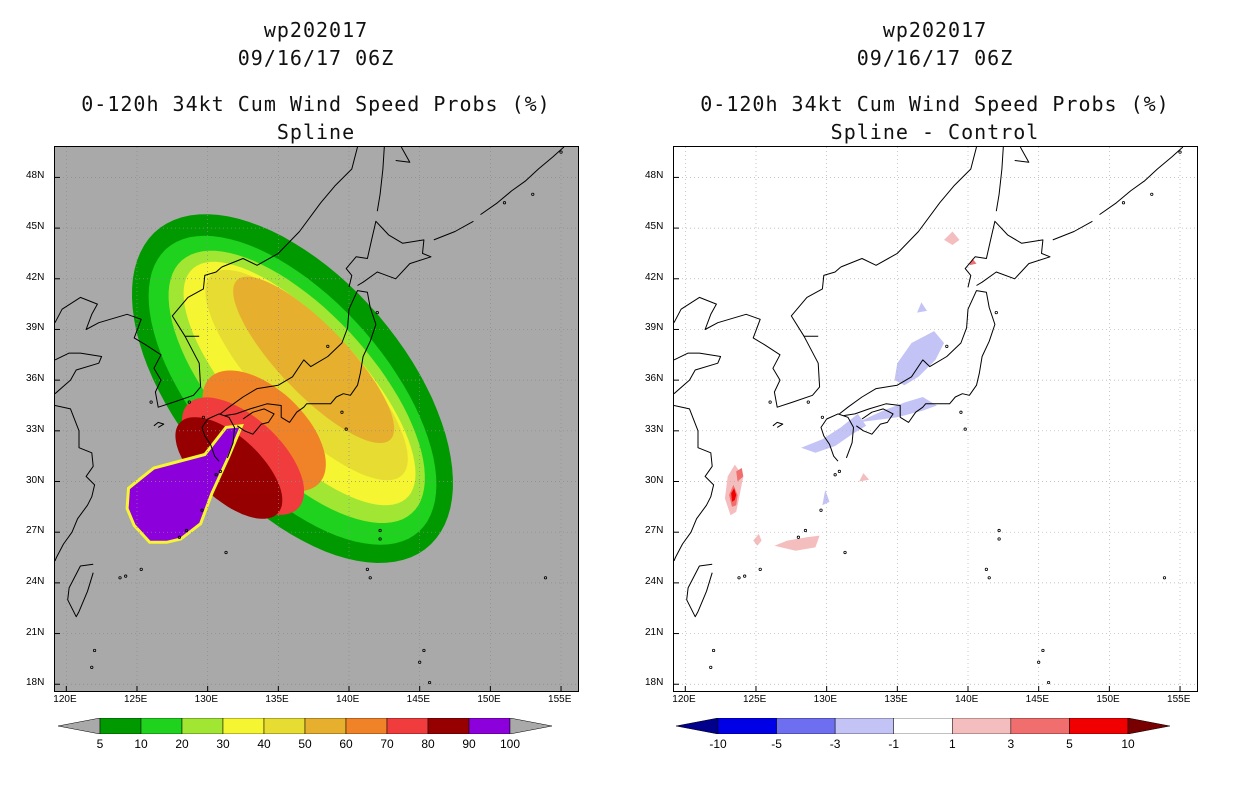 This screenshot has height=800, width=1236. What do you see at coordinates (654, 632) in the screenshot?
I see `y-tick-label: 21N` at bounding box center [654, 632].